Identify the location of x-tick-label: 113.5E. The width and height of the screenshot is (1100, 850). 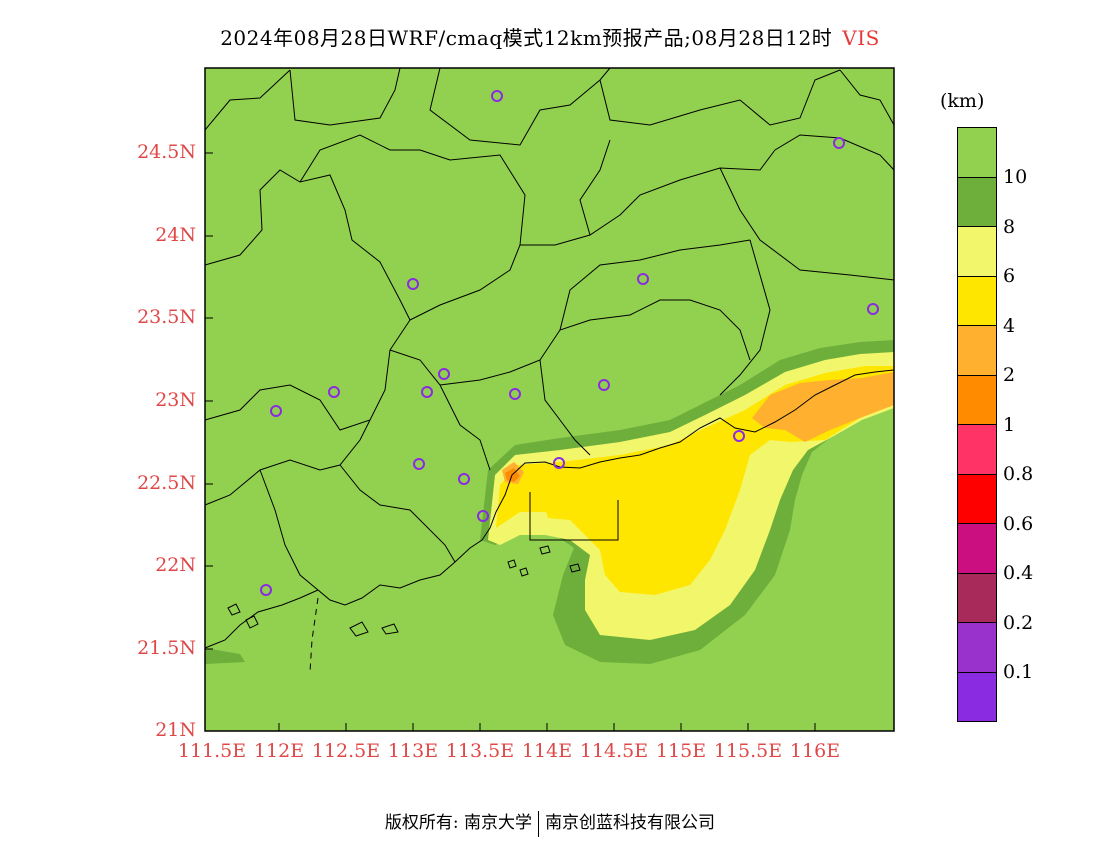
(480, 751).